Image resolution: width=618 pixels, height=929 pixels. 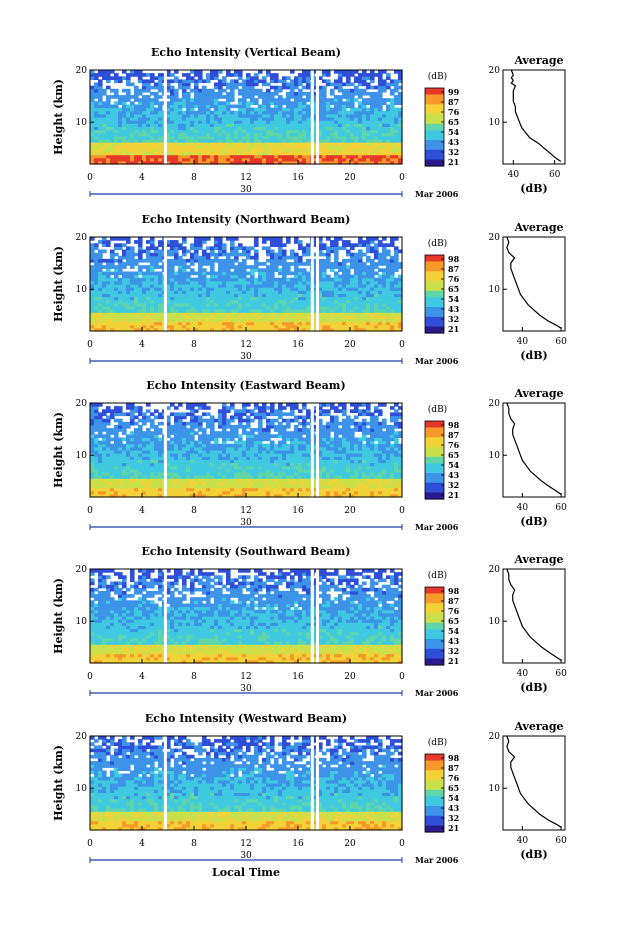 What do you see at coordinates (350, 511) in the screenshot?
I see `x-tick-label: 20` at bounding box center [350, 511].